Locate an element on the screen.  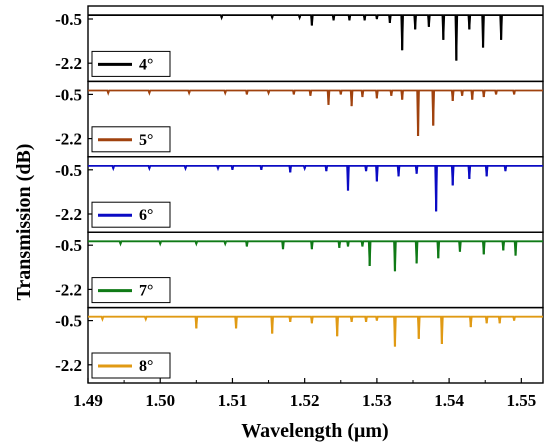
legend-label: 8° is located at coordinates (146, 366).